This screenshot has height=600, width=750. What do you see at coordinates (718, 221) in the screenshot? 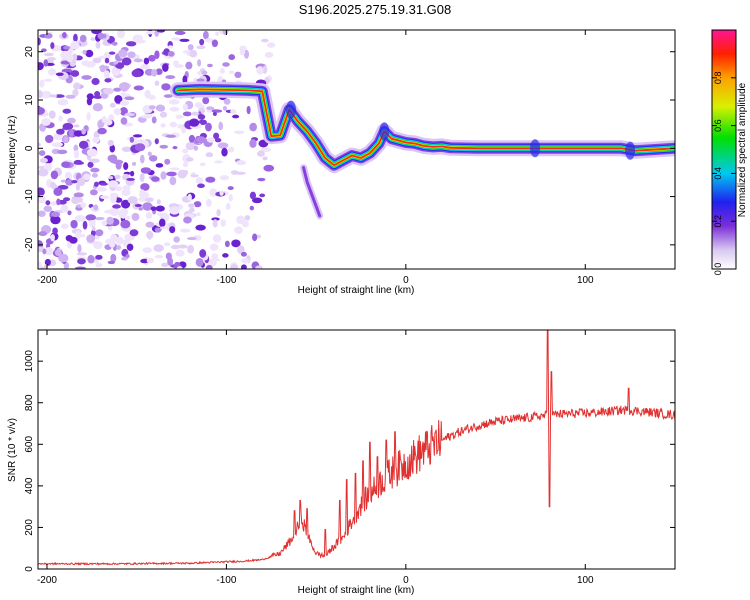
I see `colorbar-tick-label: 0.2` at bounding box center [718, 221].